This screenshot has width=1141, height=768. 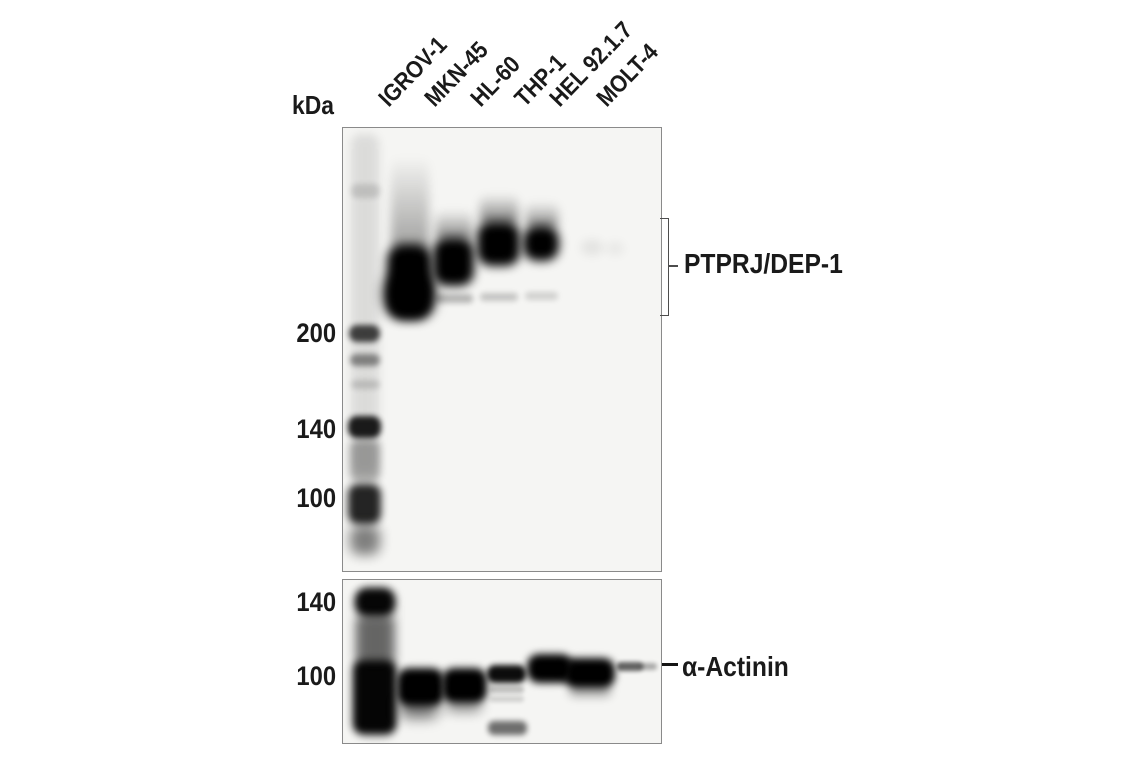 I want to click on mw-marker-200: 200, so click(x=303, y=333).